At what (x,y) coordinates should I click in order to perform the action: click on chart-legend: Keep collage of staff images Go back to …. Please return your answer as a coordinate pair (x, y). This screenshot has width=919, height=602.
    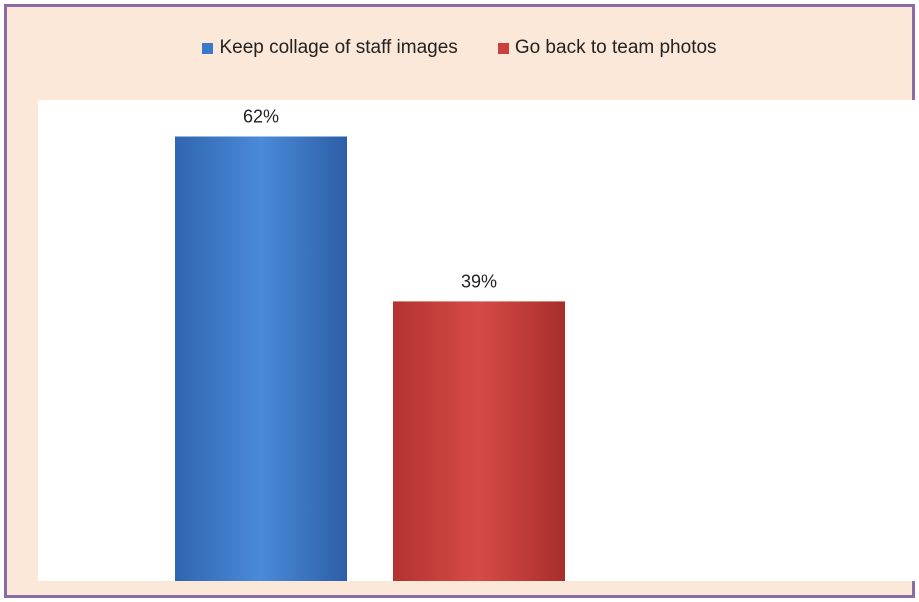
    Looking at the image, I should click on (459, 48).